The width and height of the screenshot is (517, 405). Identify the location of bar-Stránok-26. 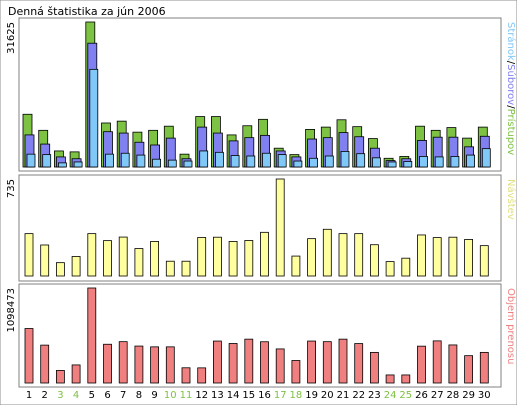
(423, 162).